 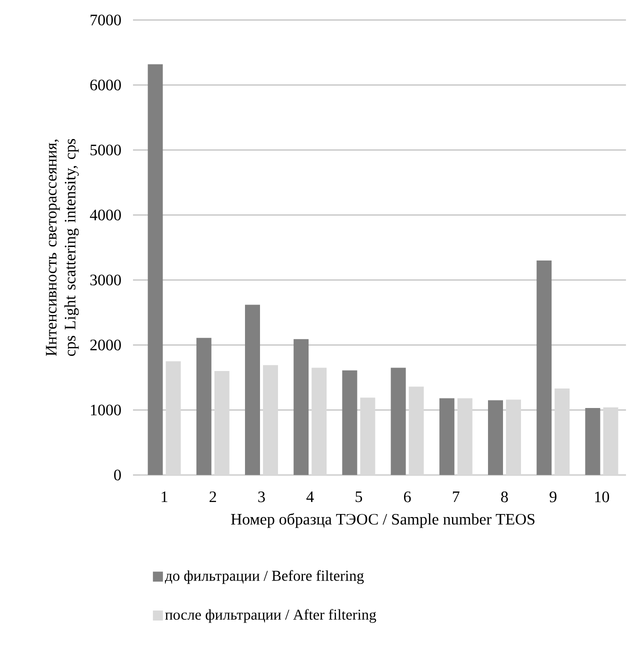 I want to click on legend-label: до фильтрации / Before filtering, so click(x=264, y=577).